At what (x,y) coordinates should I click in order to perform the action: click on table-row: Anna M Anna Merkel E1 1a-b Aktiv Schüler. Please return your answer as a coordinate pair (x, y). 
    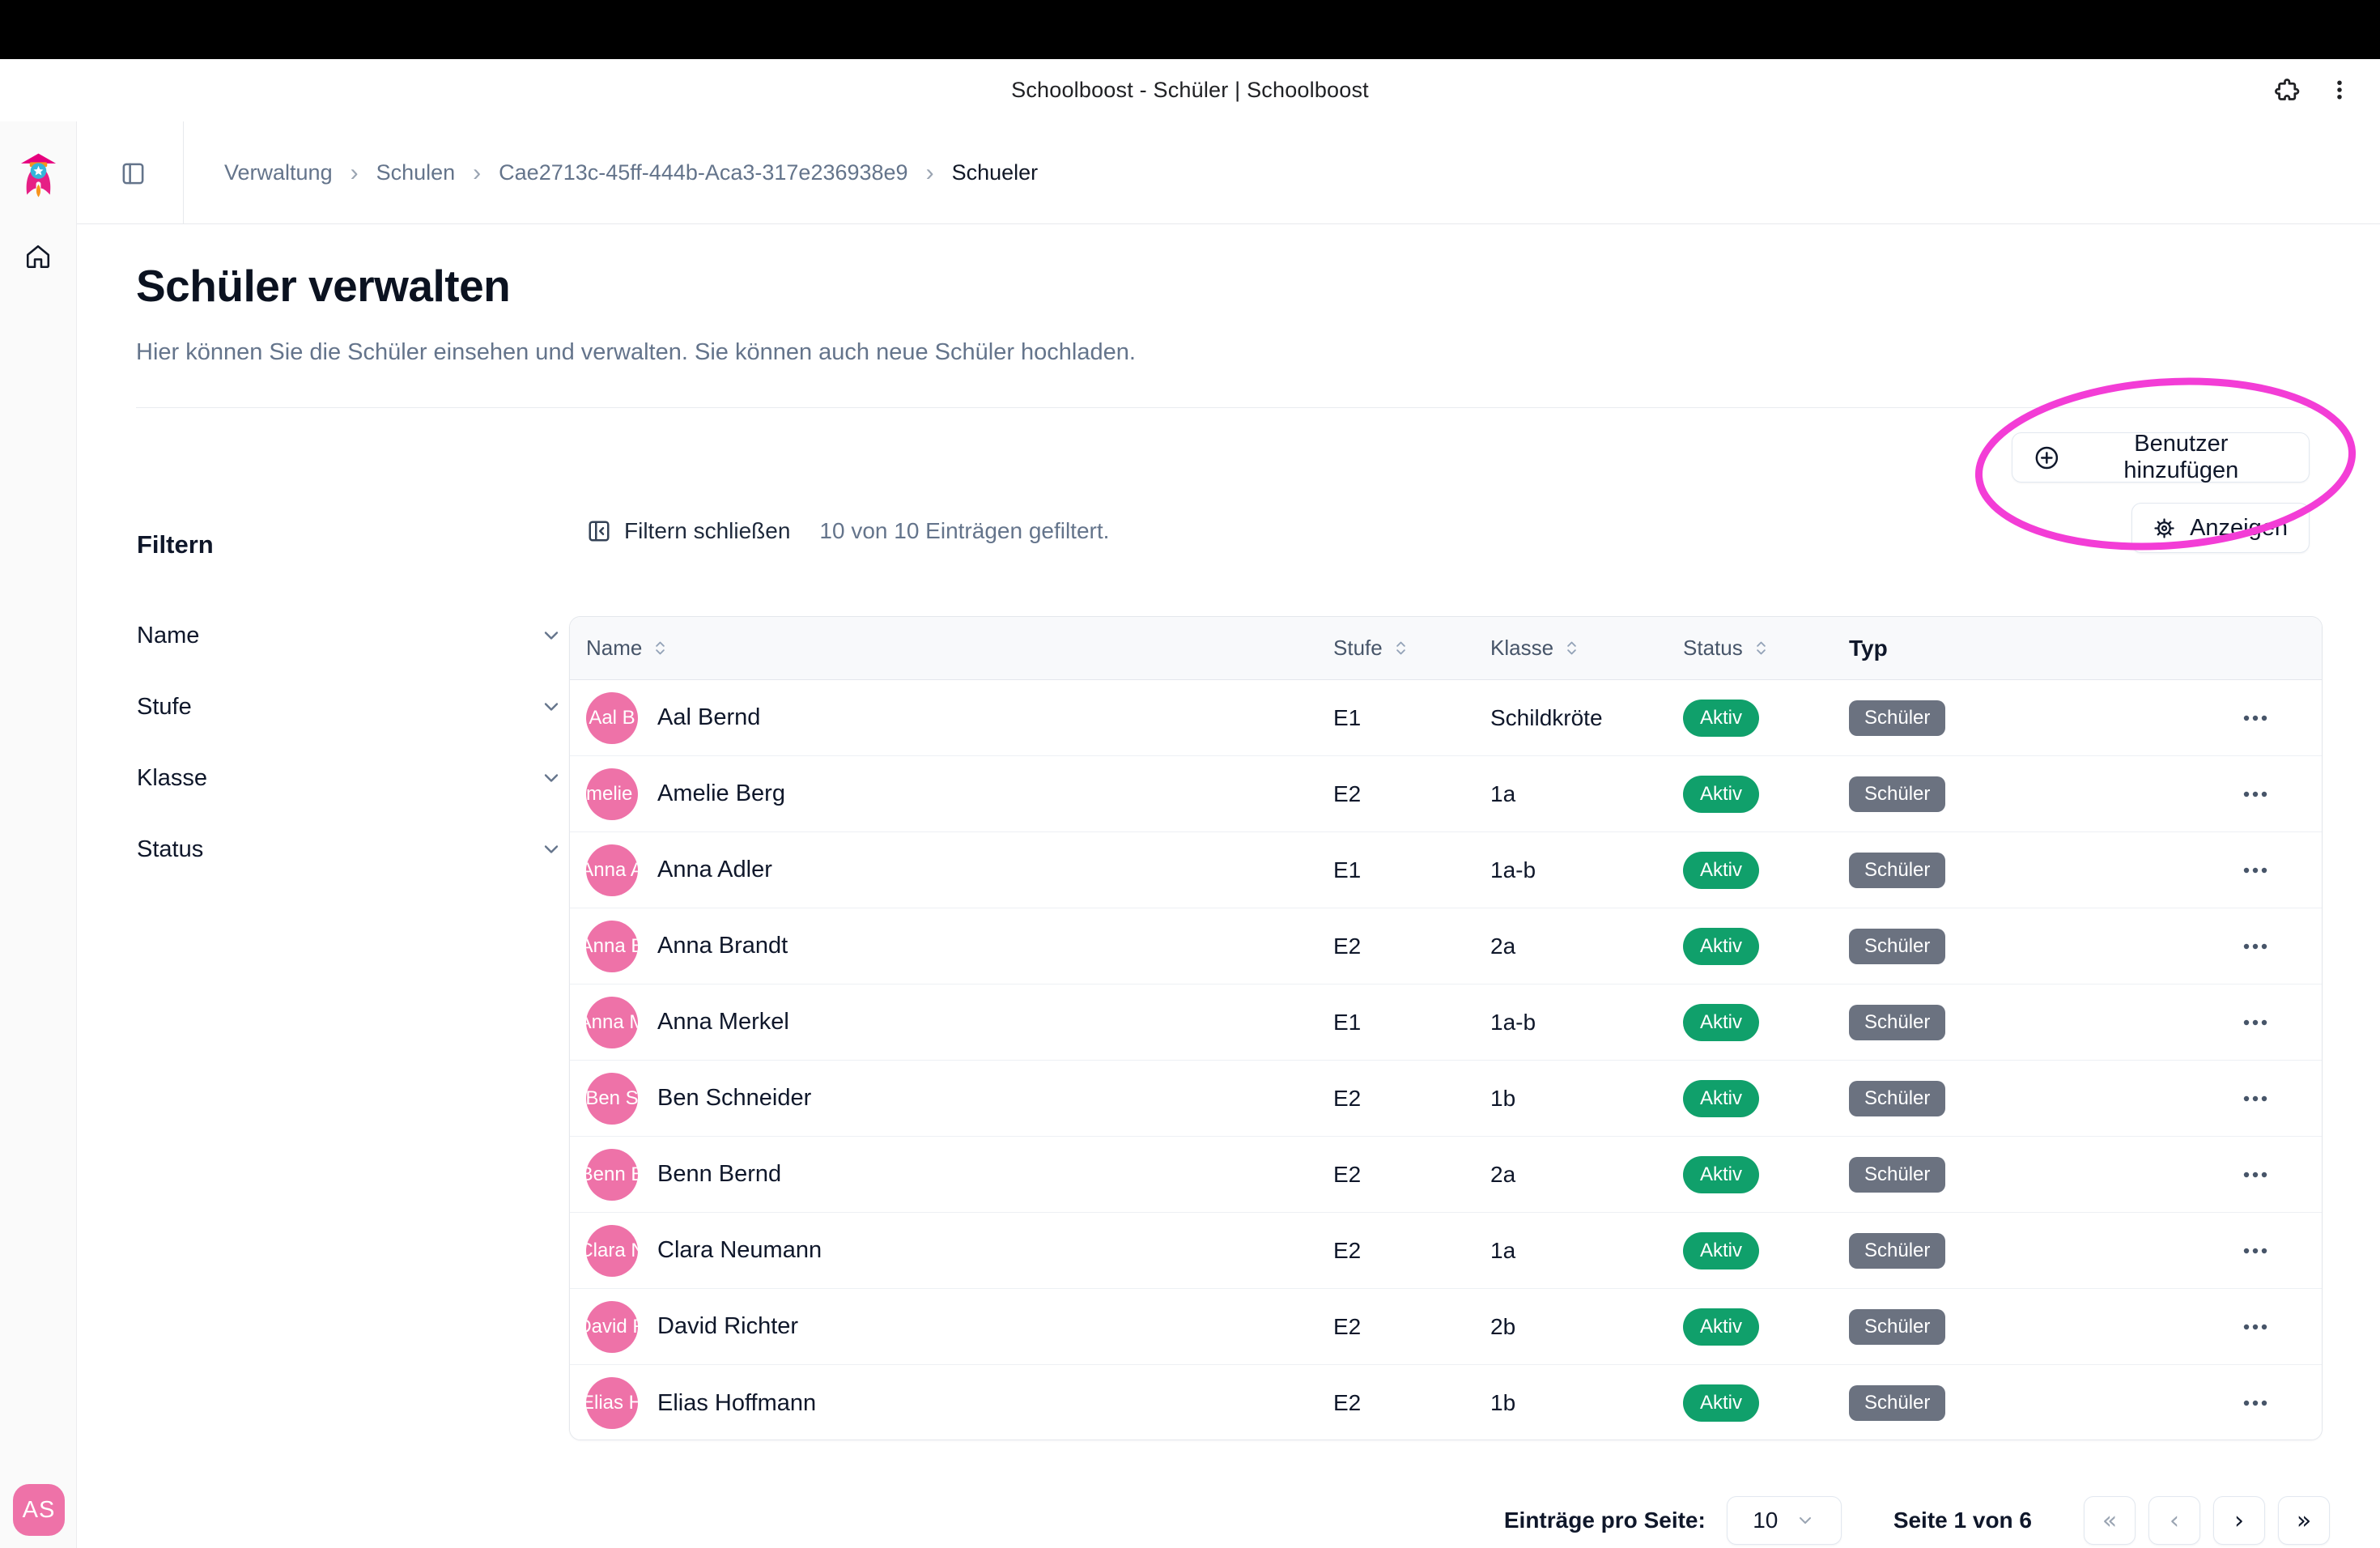
    Looking at the image, I should click on (1446, 1023).